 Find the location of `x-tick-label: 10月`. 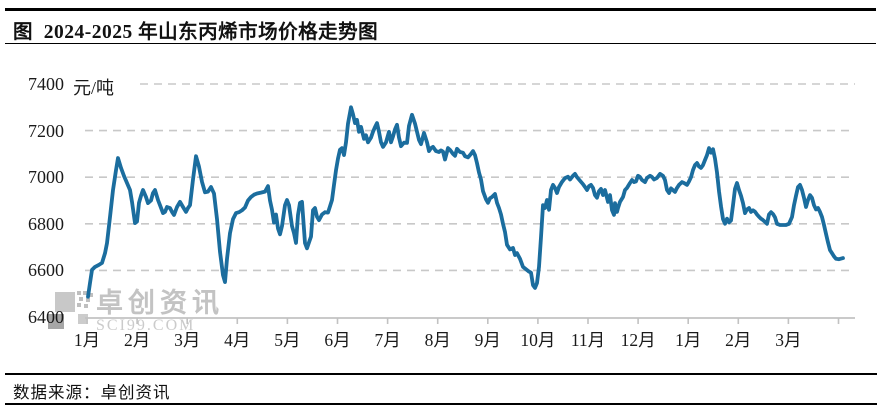

x-tick-label: 10月 is located at coordinates (538, 340).